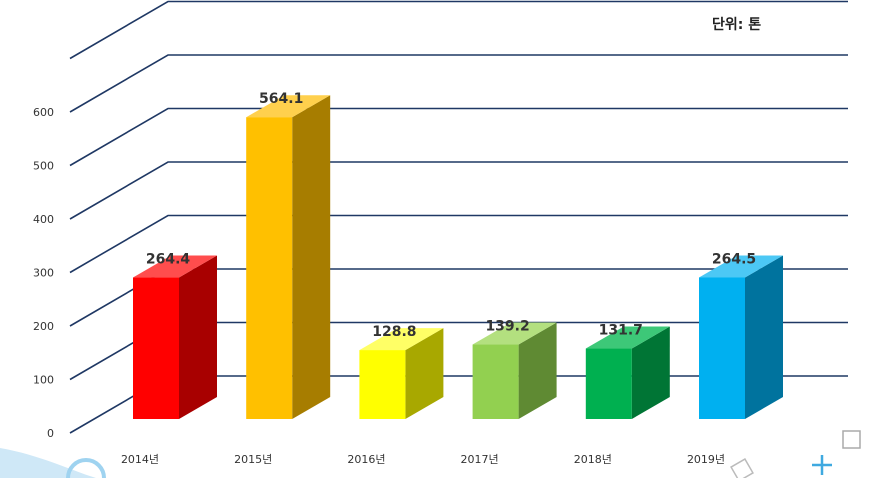 The image size is (870, 478). What do you see at coordinates (43, 219) in the screenshot?
I see `y-tick-label: 400` at bounding box center [43, 219].